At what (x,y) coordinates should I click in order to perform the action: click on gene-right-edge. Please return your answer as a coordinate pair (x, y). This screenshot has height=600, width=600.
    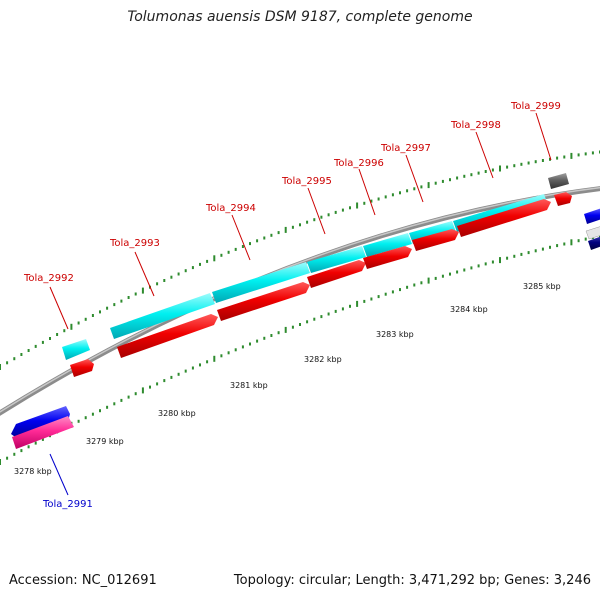
    Looking at the image, I should click on (592, 216).